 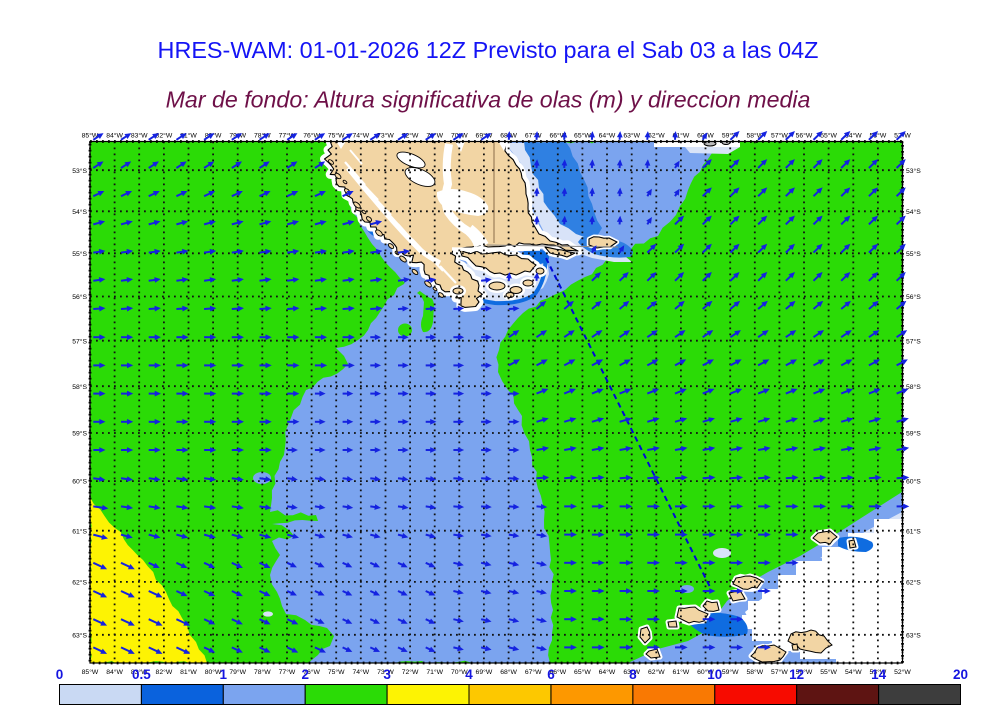 I want to click on svg-text: 0, so click(x=60, y=674).